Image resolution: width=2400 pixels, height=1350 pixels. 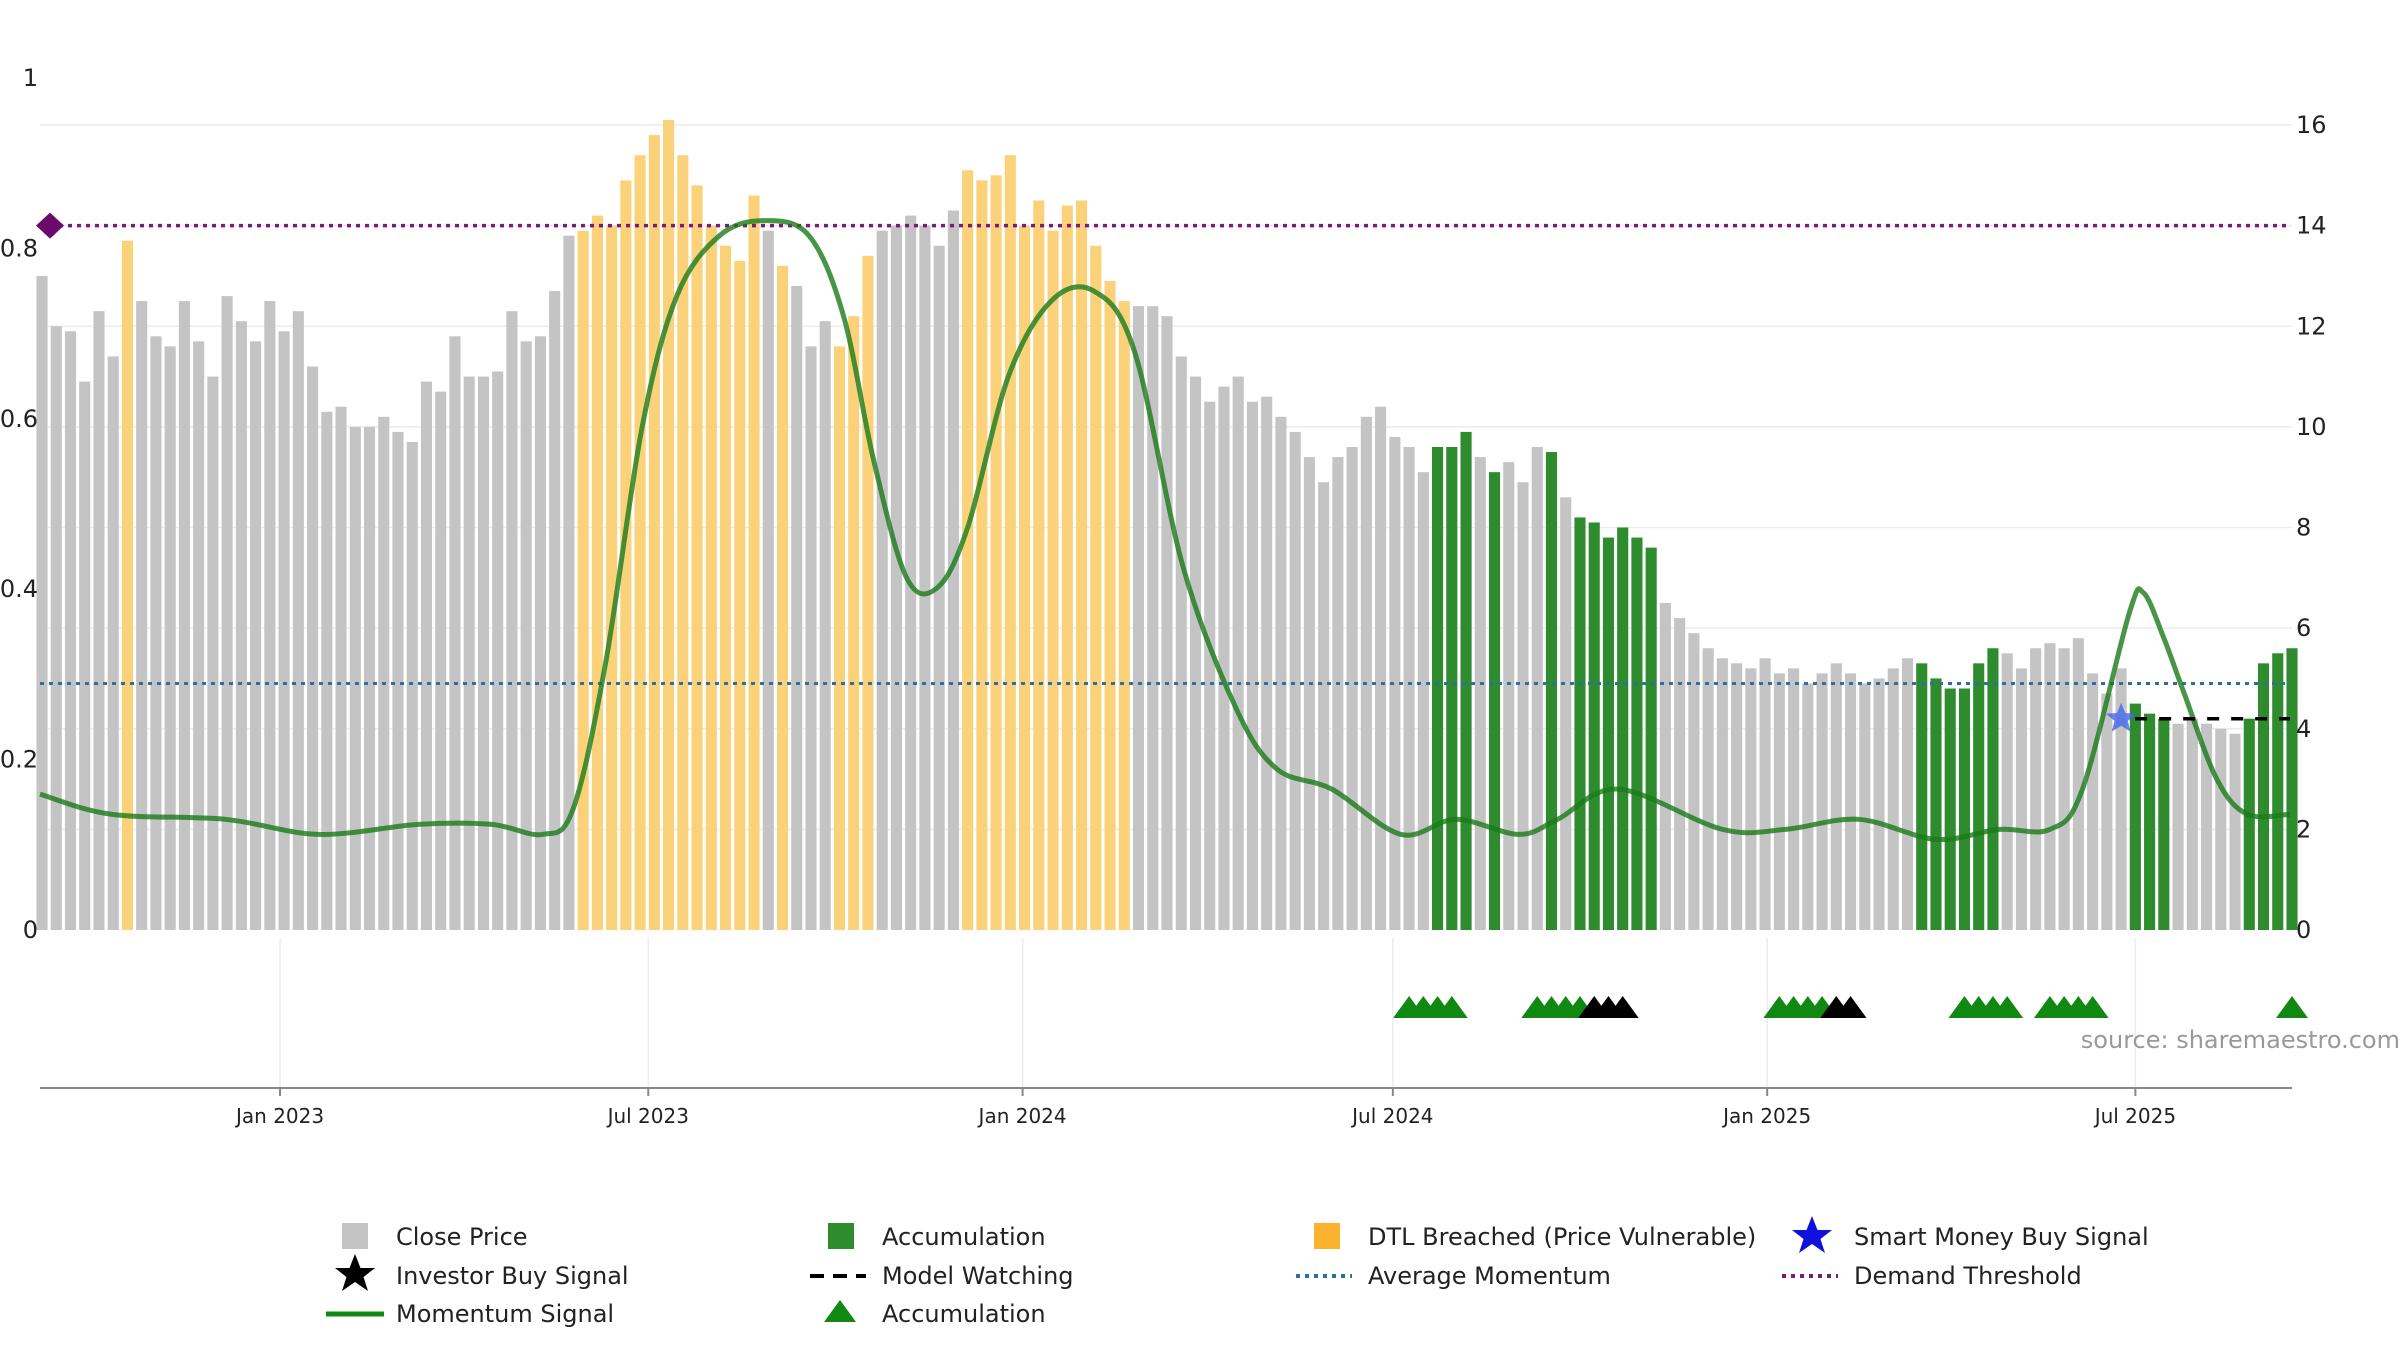 What do you see at coordinates (2303, 930) in the screenshot?
I see `y-right-tick-label: 0` at bounding box center [2303, 930].